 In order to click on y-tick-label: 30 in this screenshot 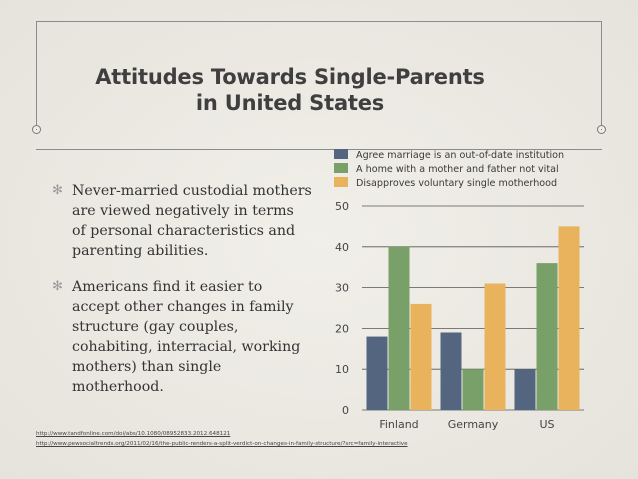, I will do `click(342, 288)`.